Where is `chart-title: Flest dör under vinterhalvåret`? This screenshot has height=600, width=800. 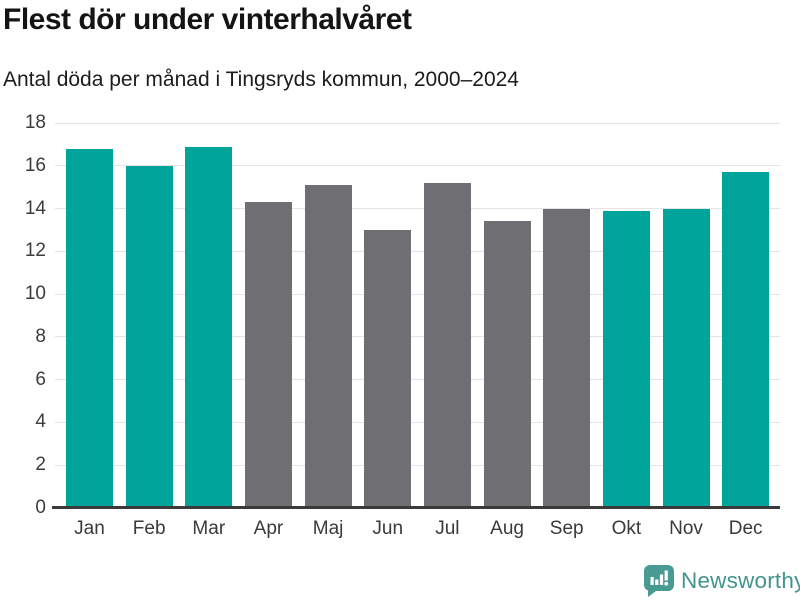
chart-title: Flest dör under vinterhalvåret is located at coordinates (207, 19).